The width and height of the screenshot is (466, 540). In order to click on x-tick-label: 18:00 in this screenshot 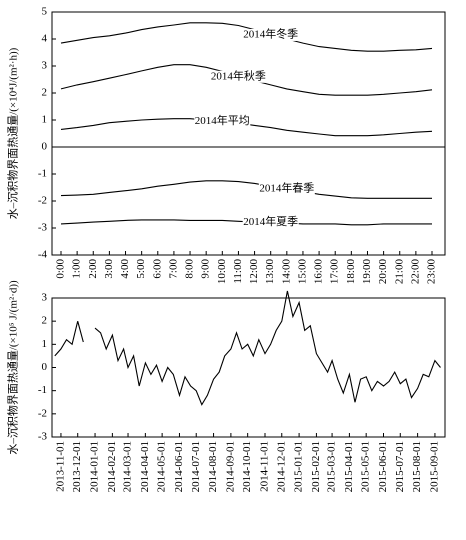, I will do `click(351, 272)`.